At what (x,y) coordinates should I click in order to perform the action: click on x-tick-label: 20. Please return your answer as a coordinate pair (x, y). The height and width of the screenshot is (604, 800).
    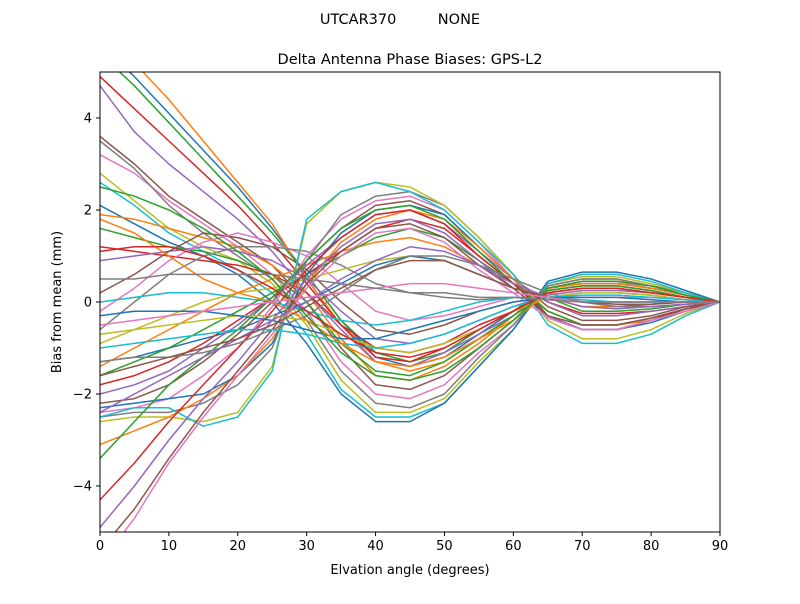
    Looking at the image, I should click on (238, 546).